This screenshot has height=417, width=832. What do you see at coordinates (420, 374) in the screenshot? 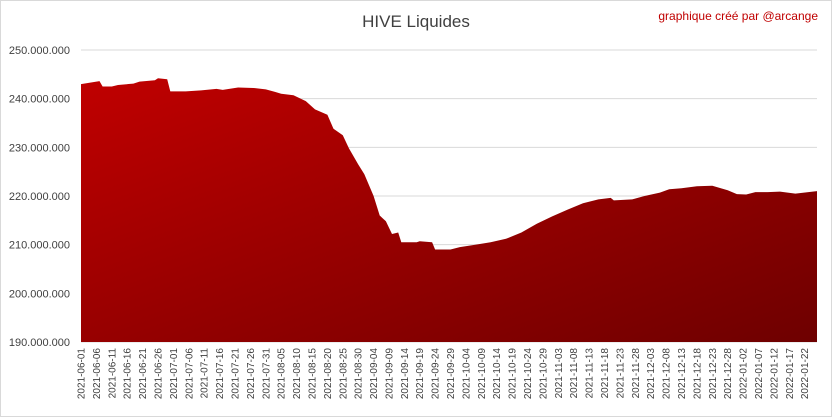
I see `x-tick-label: 2021-09-19` at bounding box center [420, 374].